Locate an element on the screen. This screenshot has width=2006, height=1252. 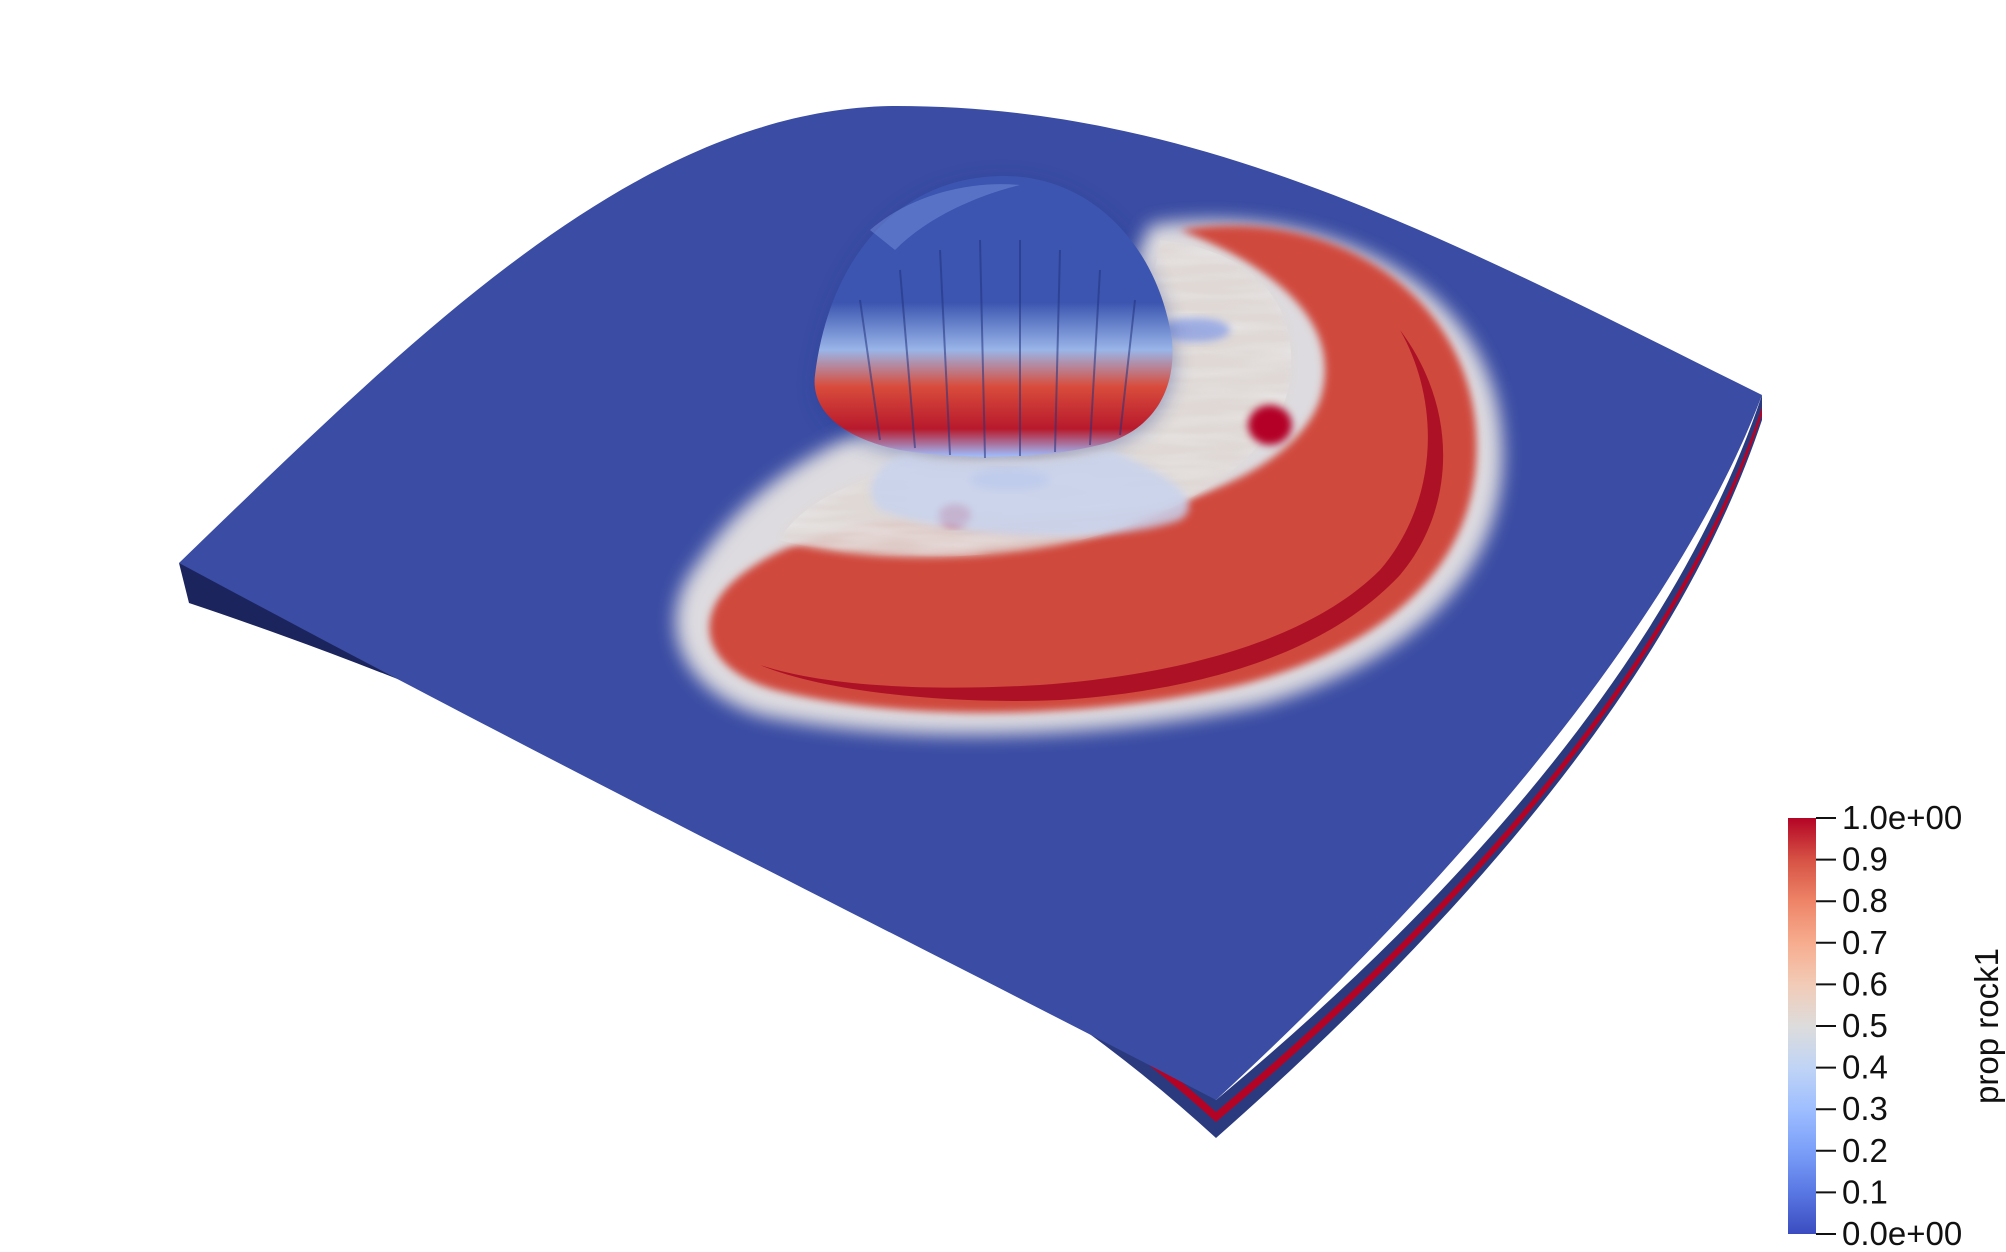
dome-highlight is located at coordinates (945, 217).